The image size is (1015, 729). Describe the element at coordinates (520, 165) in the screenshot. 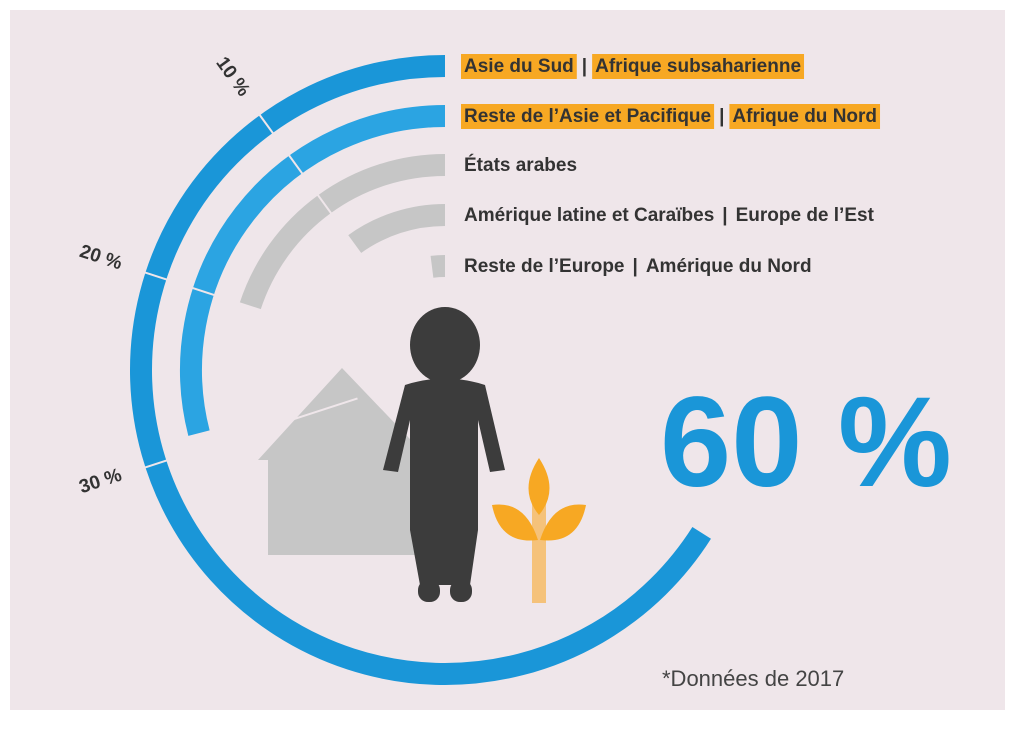

I see `region-name: États arabes` at that location.